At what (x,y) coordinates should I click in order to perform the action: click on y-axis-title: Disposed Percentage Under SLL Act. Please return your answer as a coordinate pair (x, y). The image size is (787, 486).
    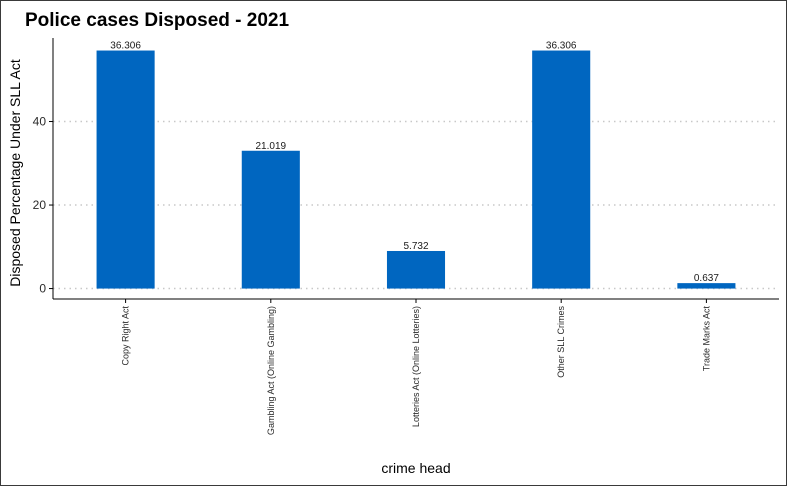
    Looking at the image, I should click on (15, 173).